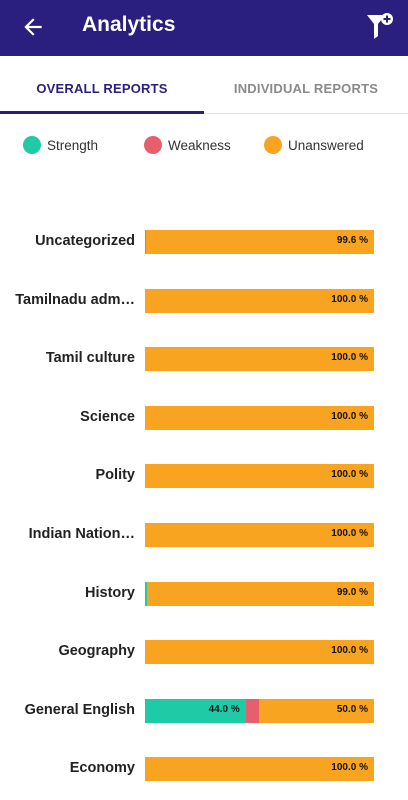 This screenshot has width=408, height=800. I want to click on page-title: Analytics, so click(129, 24).